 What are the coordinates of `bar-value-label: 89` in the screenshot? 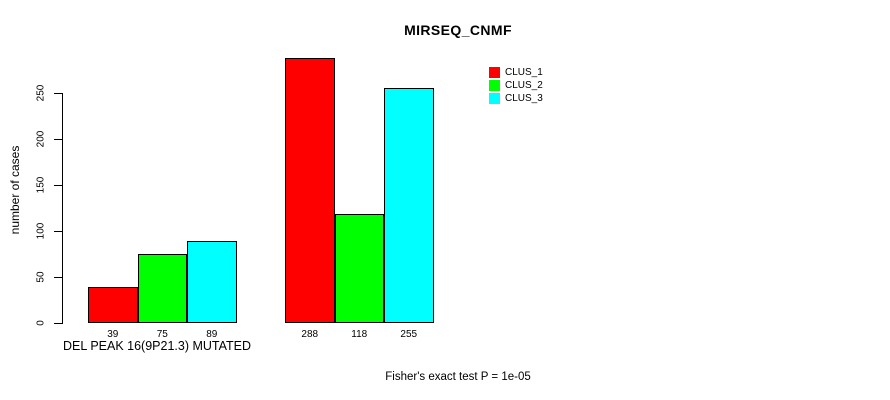 It's located at (212, 334).